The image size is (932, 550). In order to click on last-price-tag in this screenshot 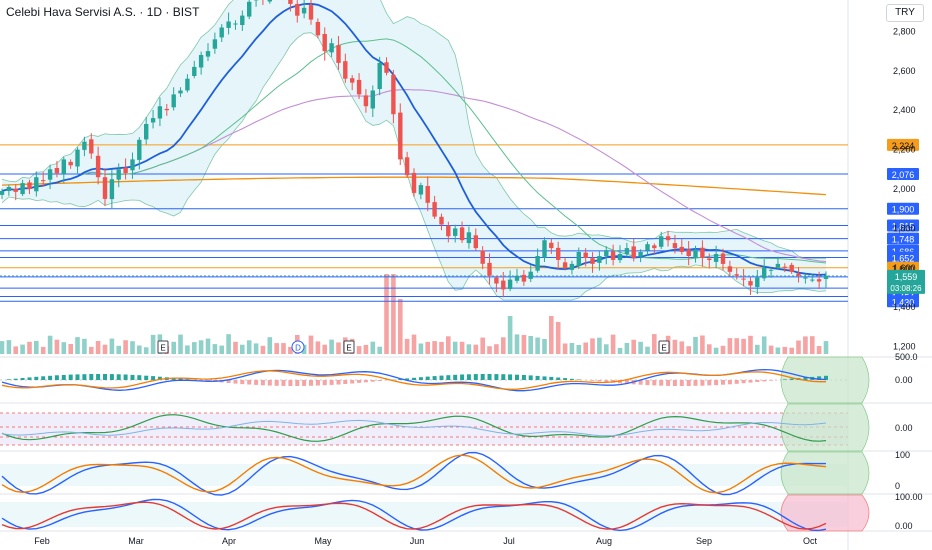, I will do `click(906, 281)`.